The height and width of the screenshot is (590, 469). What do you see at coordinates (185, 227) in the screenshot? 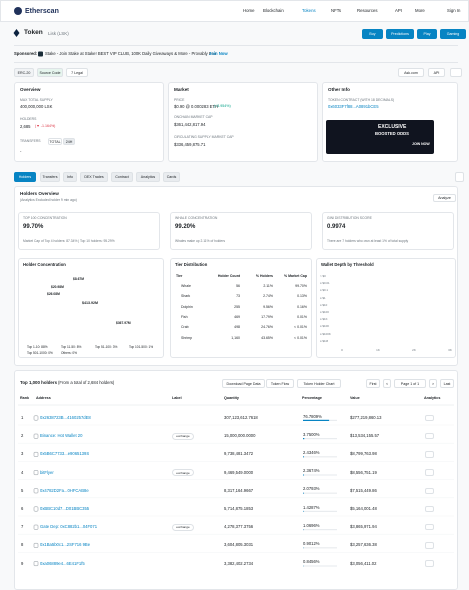
I see `stat-value: 99.20%` at bounding box center [185, 227].